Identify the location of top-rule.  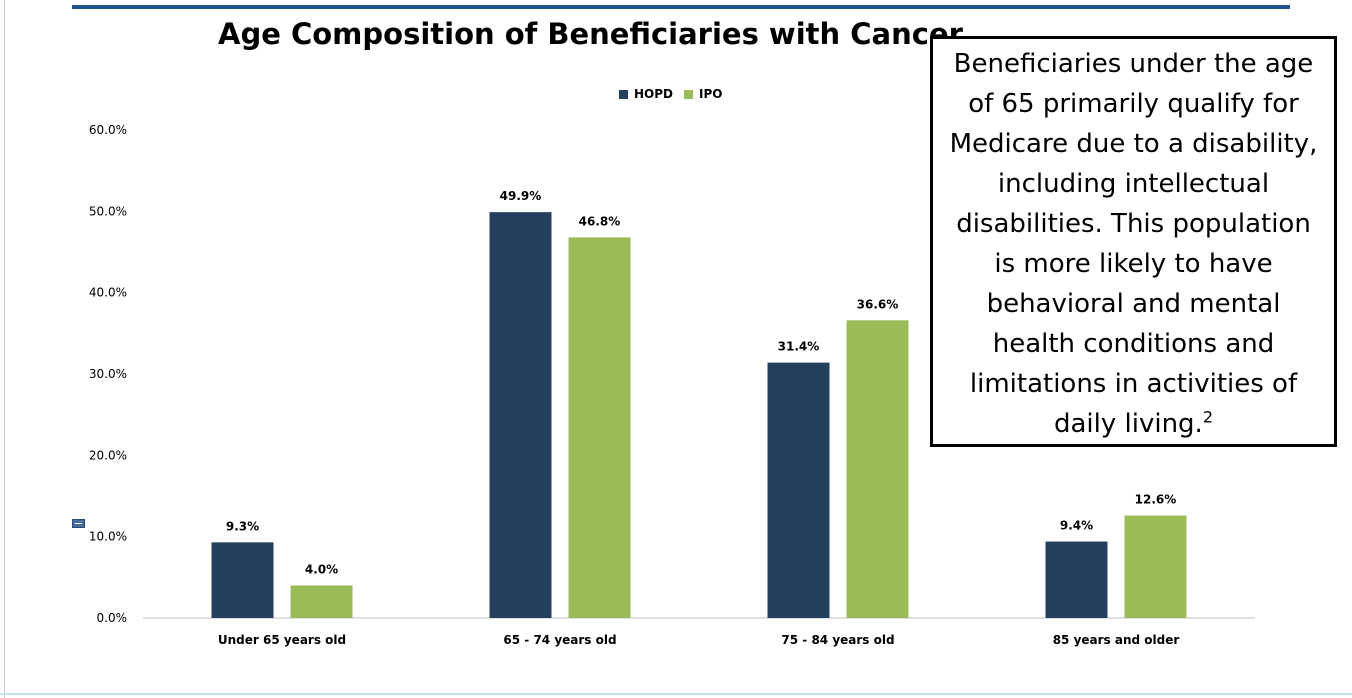
(681, 7).